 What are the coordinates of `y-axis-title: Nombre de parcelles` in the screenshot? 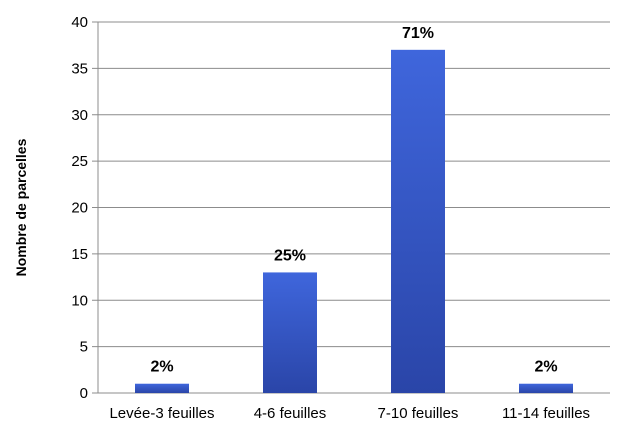 It's located at (21, 207).